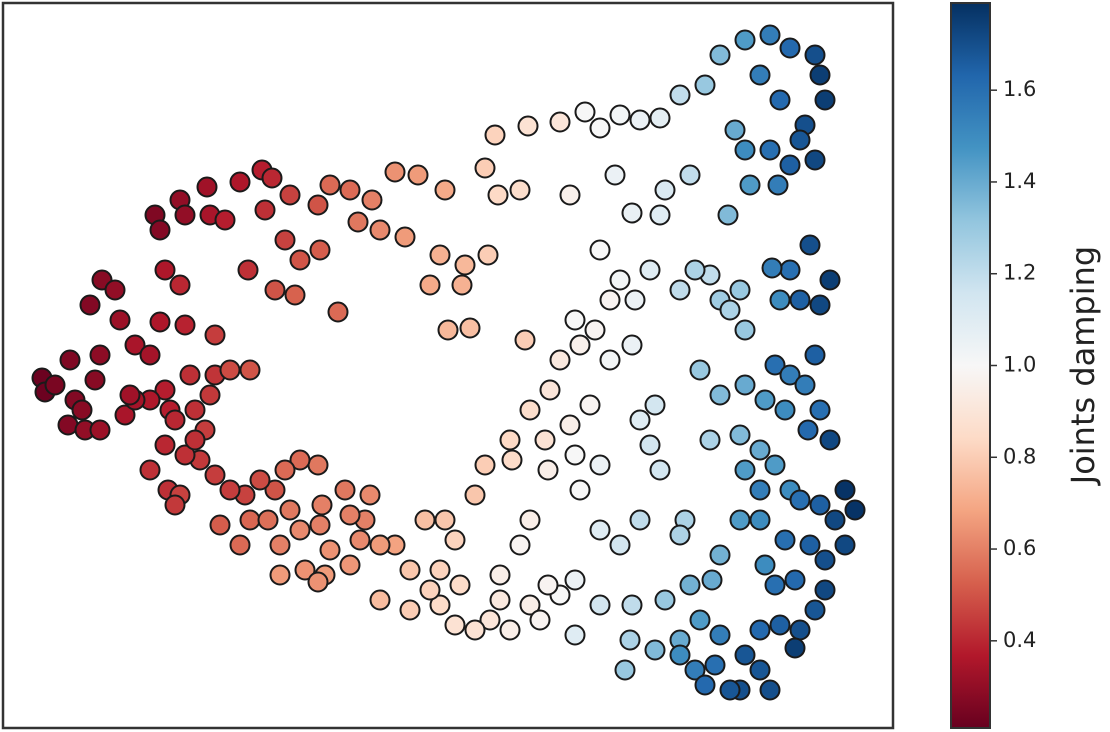 The width and height of the screenshot is (1110, 732). I want to click on colorbar-tick-label: 1.4, so click(1019, 181).